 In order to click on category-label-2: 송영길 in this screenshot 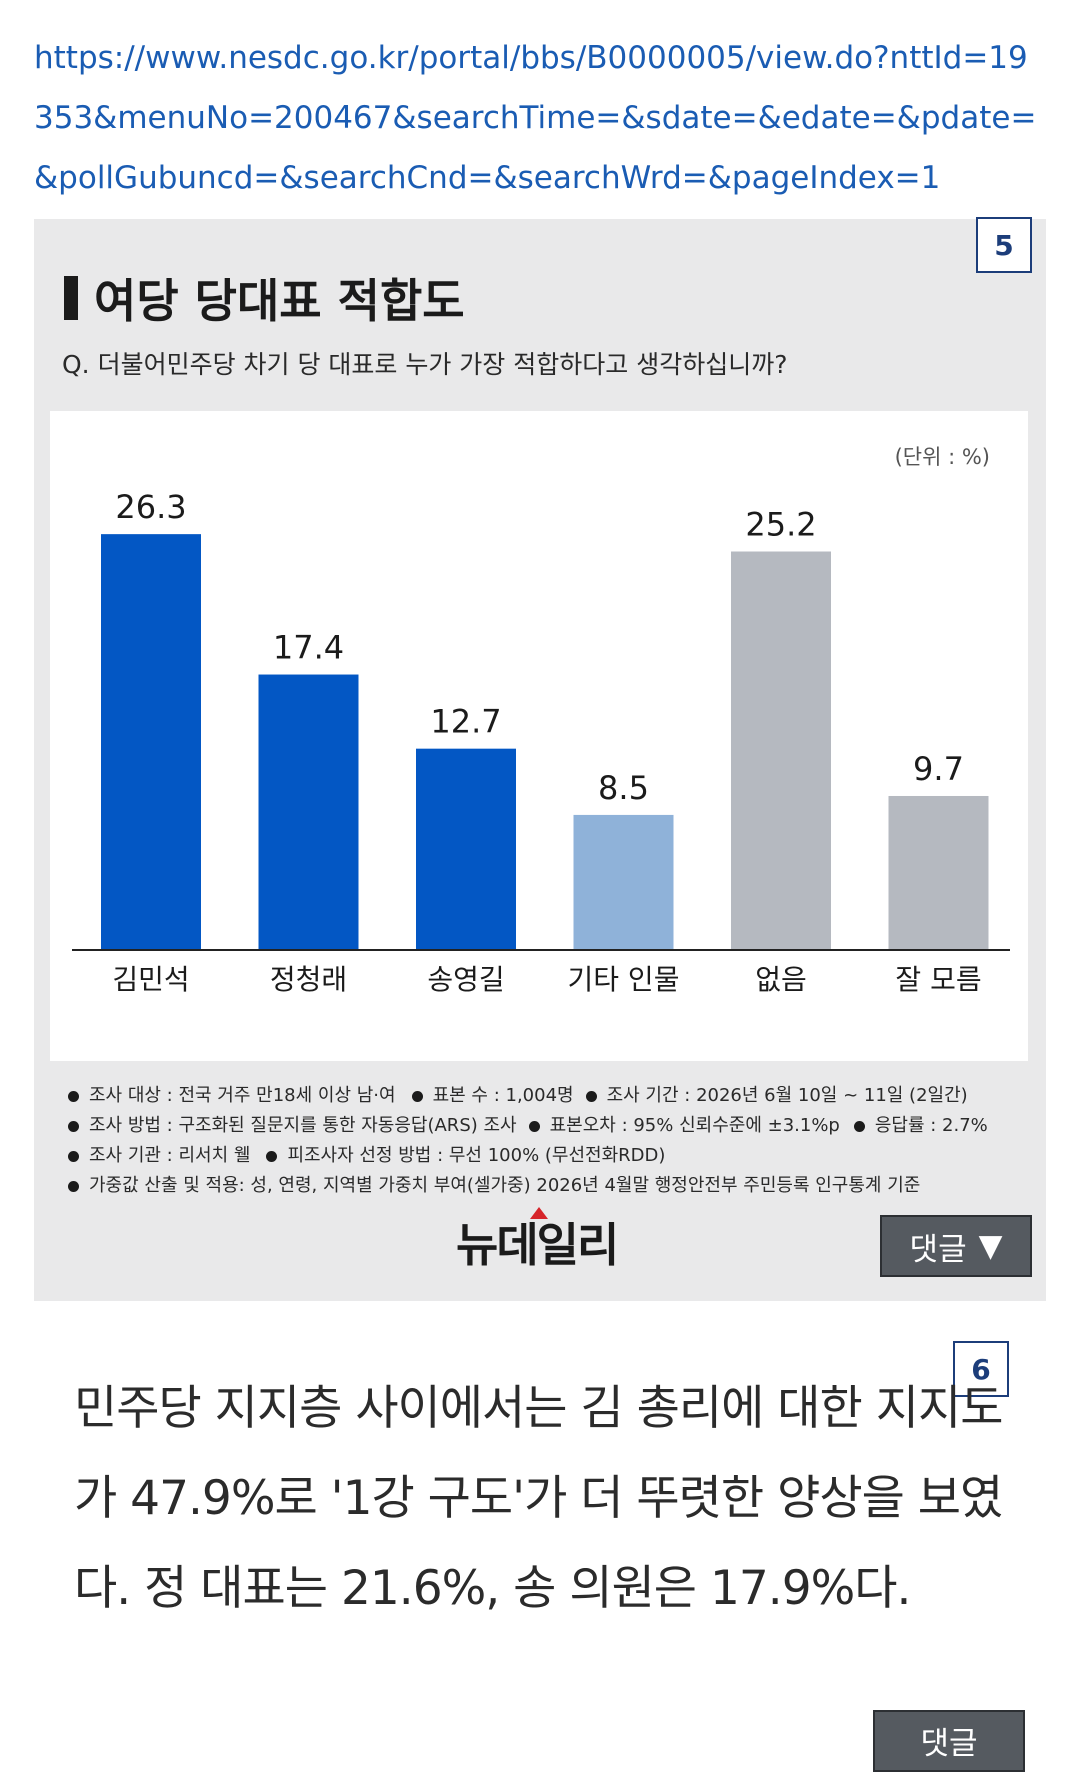, I will do `click(465, 979)`.